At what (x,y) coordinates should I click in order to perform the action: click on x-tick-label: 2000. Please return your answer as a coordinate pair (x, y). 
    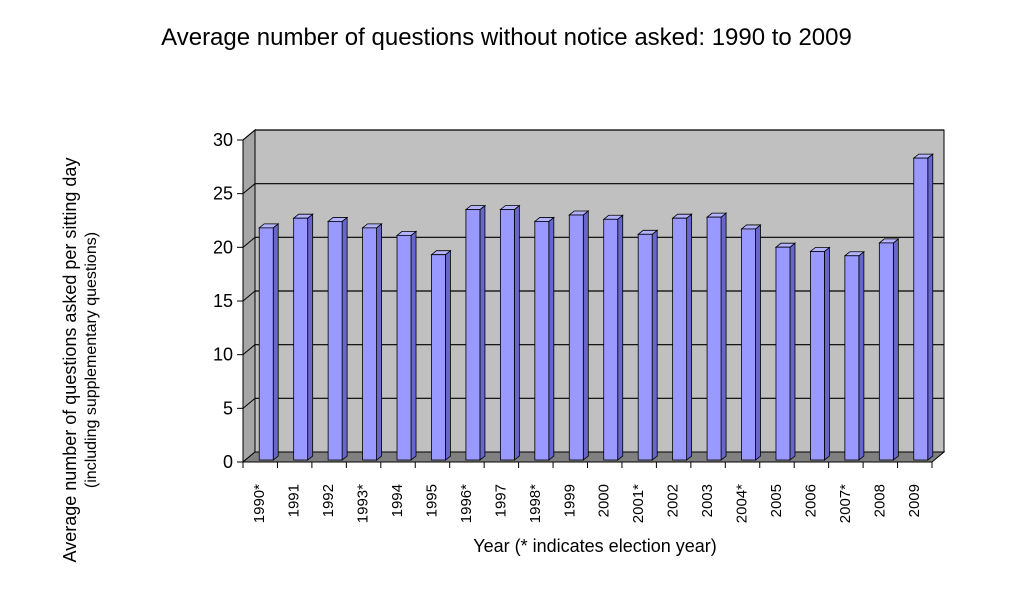
    Looking at the image, I should click on (604, 500).